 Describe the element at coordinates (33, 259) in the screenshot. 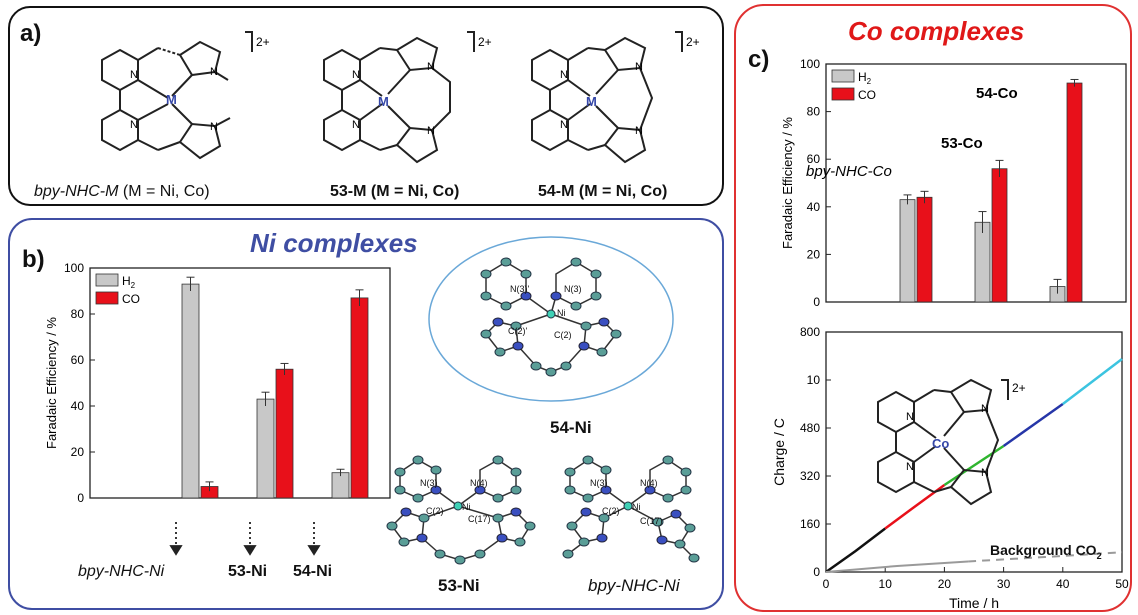

I see `panel-b-label: b)` at that location.